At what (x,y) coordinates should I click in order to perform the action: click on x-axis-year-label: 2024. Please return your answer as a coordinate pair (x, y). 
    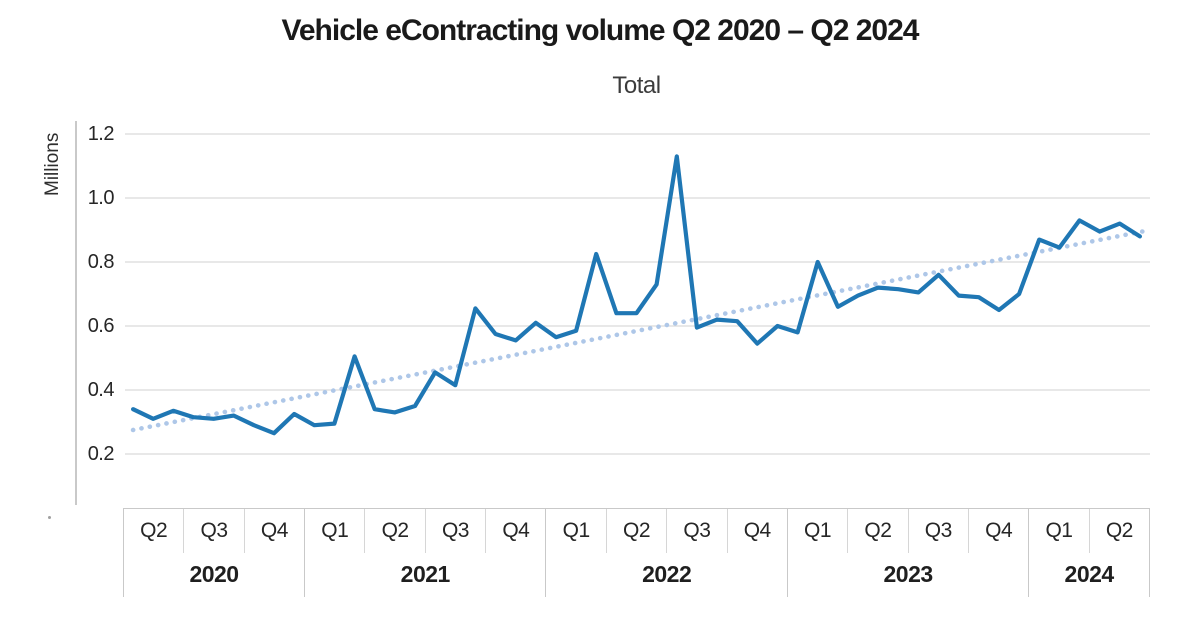
    Looking at the image, I should click on (1089, 574).